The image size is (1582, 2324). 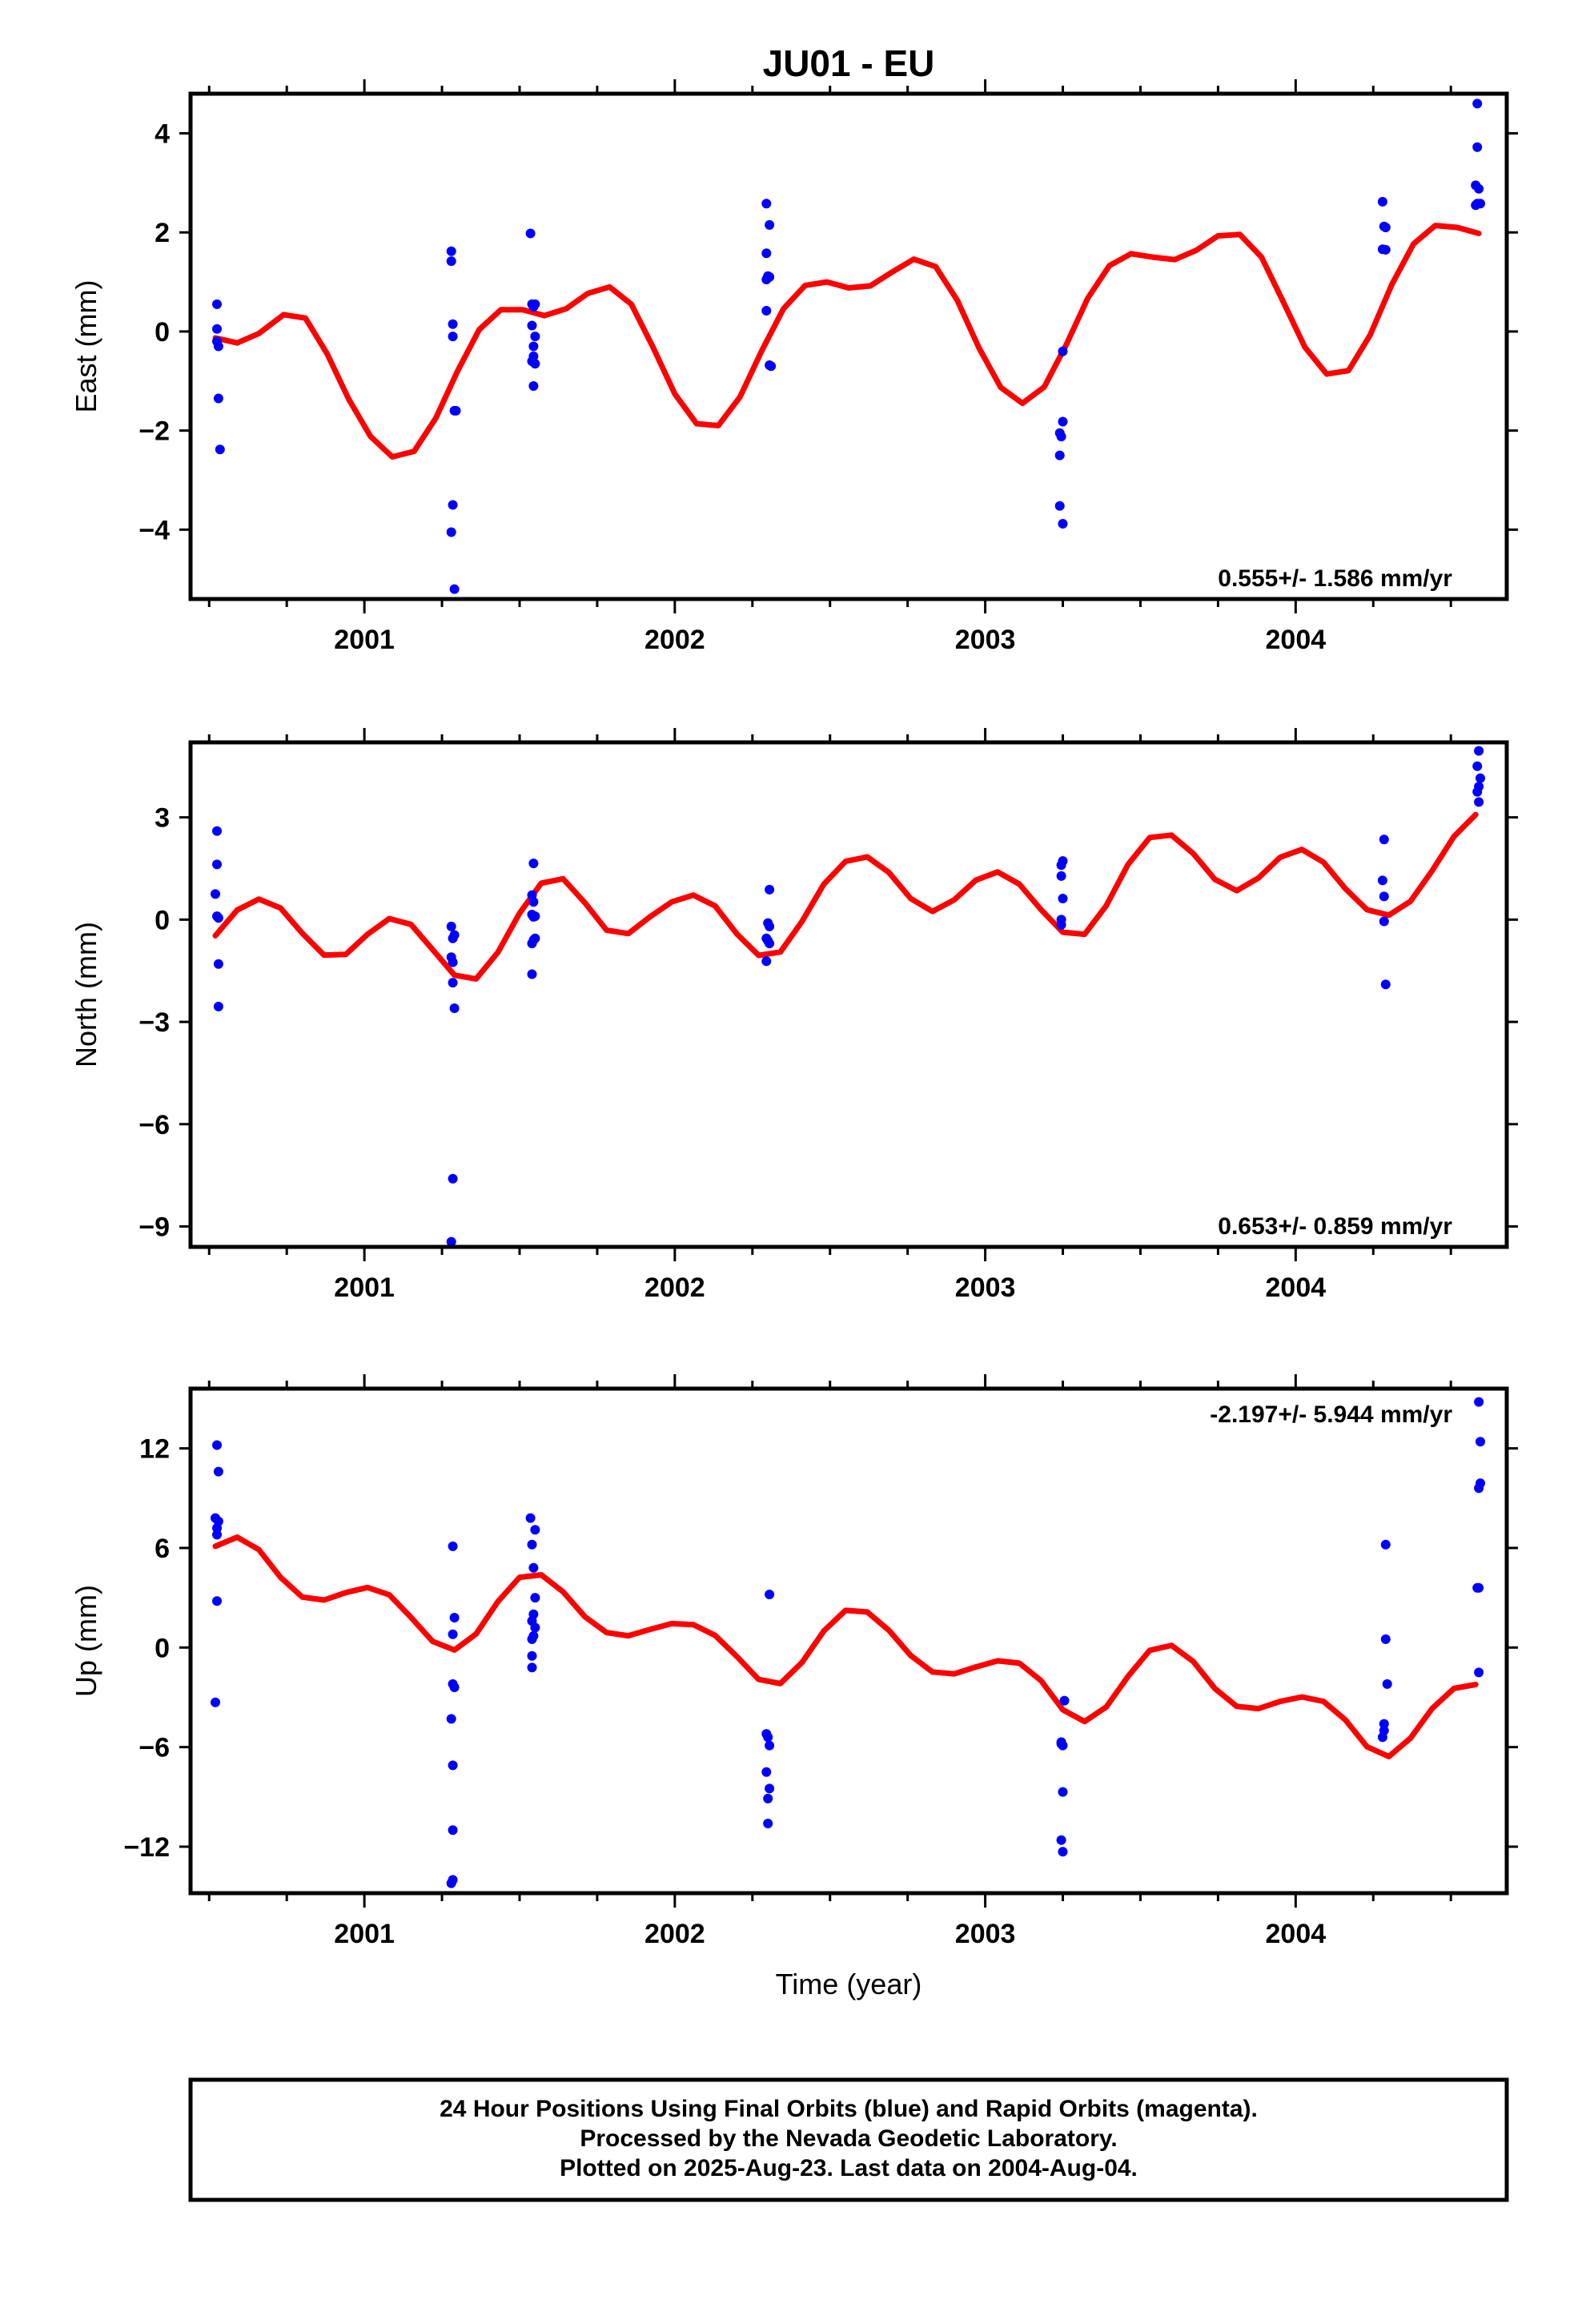 I want to click on footer-frame, so click(x=848, y=2139).